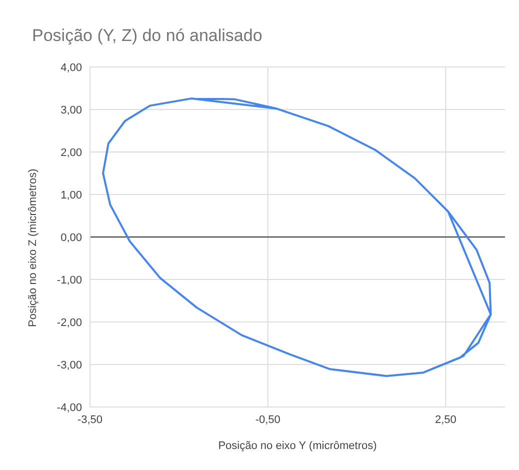  Describe the element at coordinates (90, 420) in the screenshot. I see `x-tick-label: -3,50` at that location.